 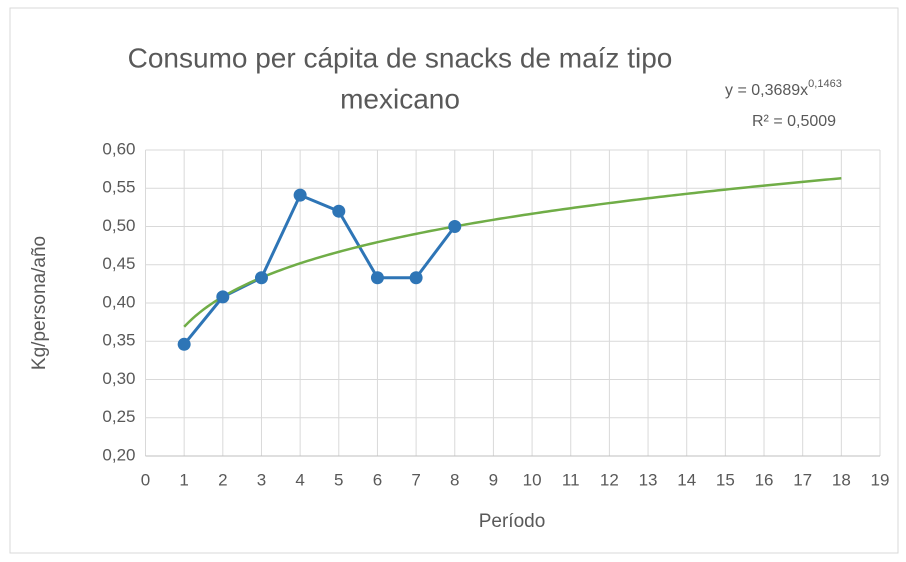 I want to click on x-tick-label: 2, so click(x=222, y=479).